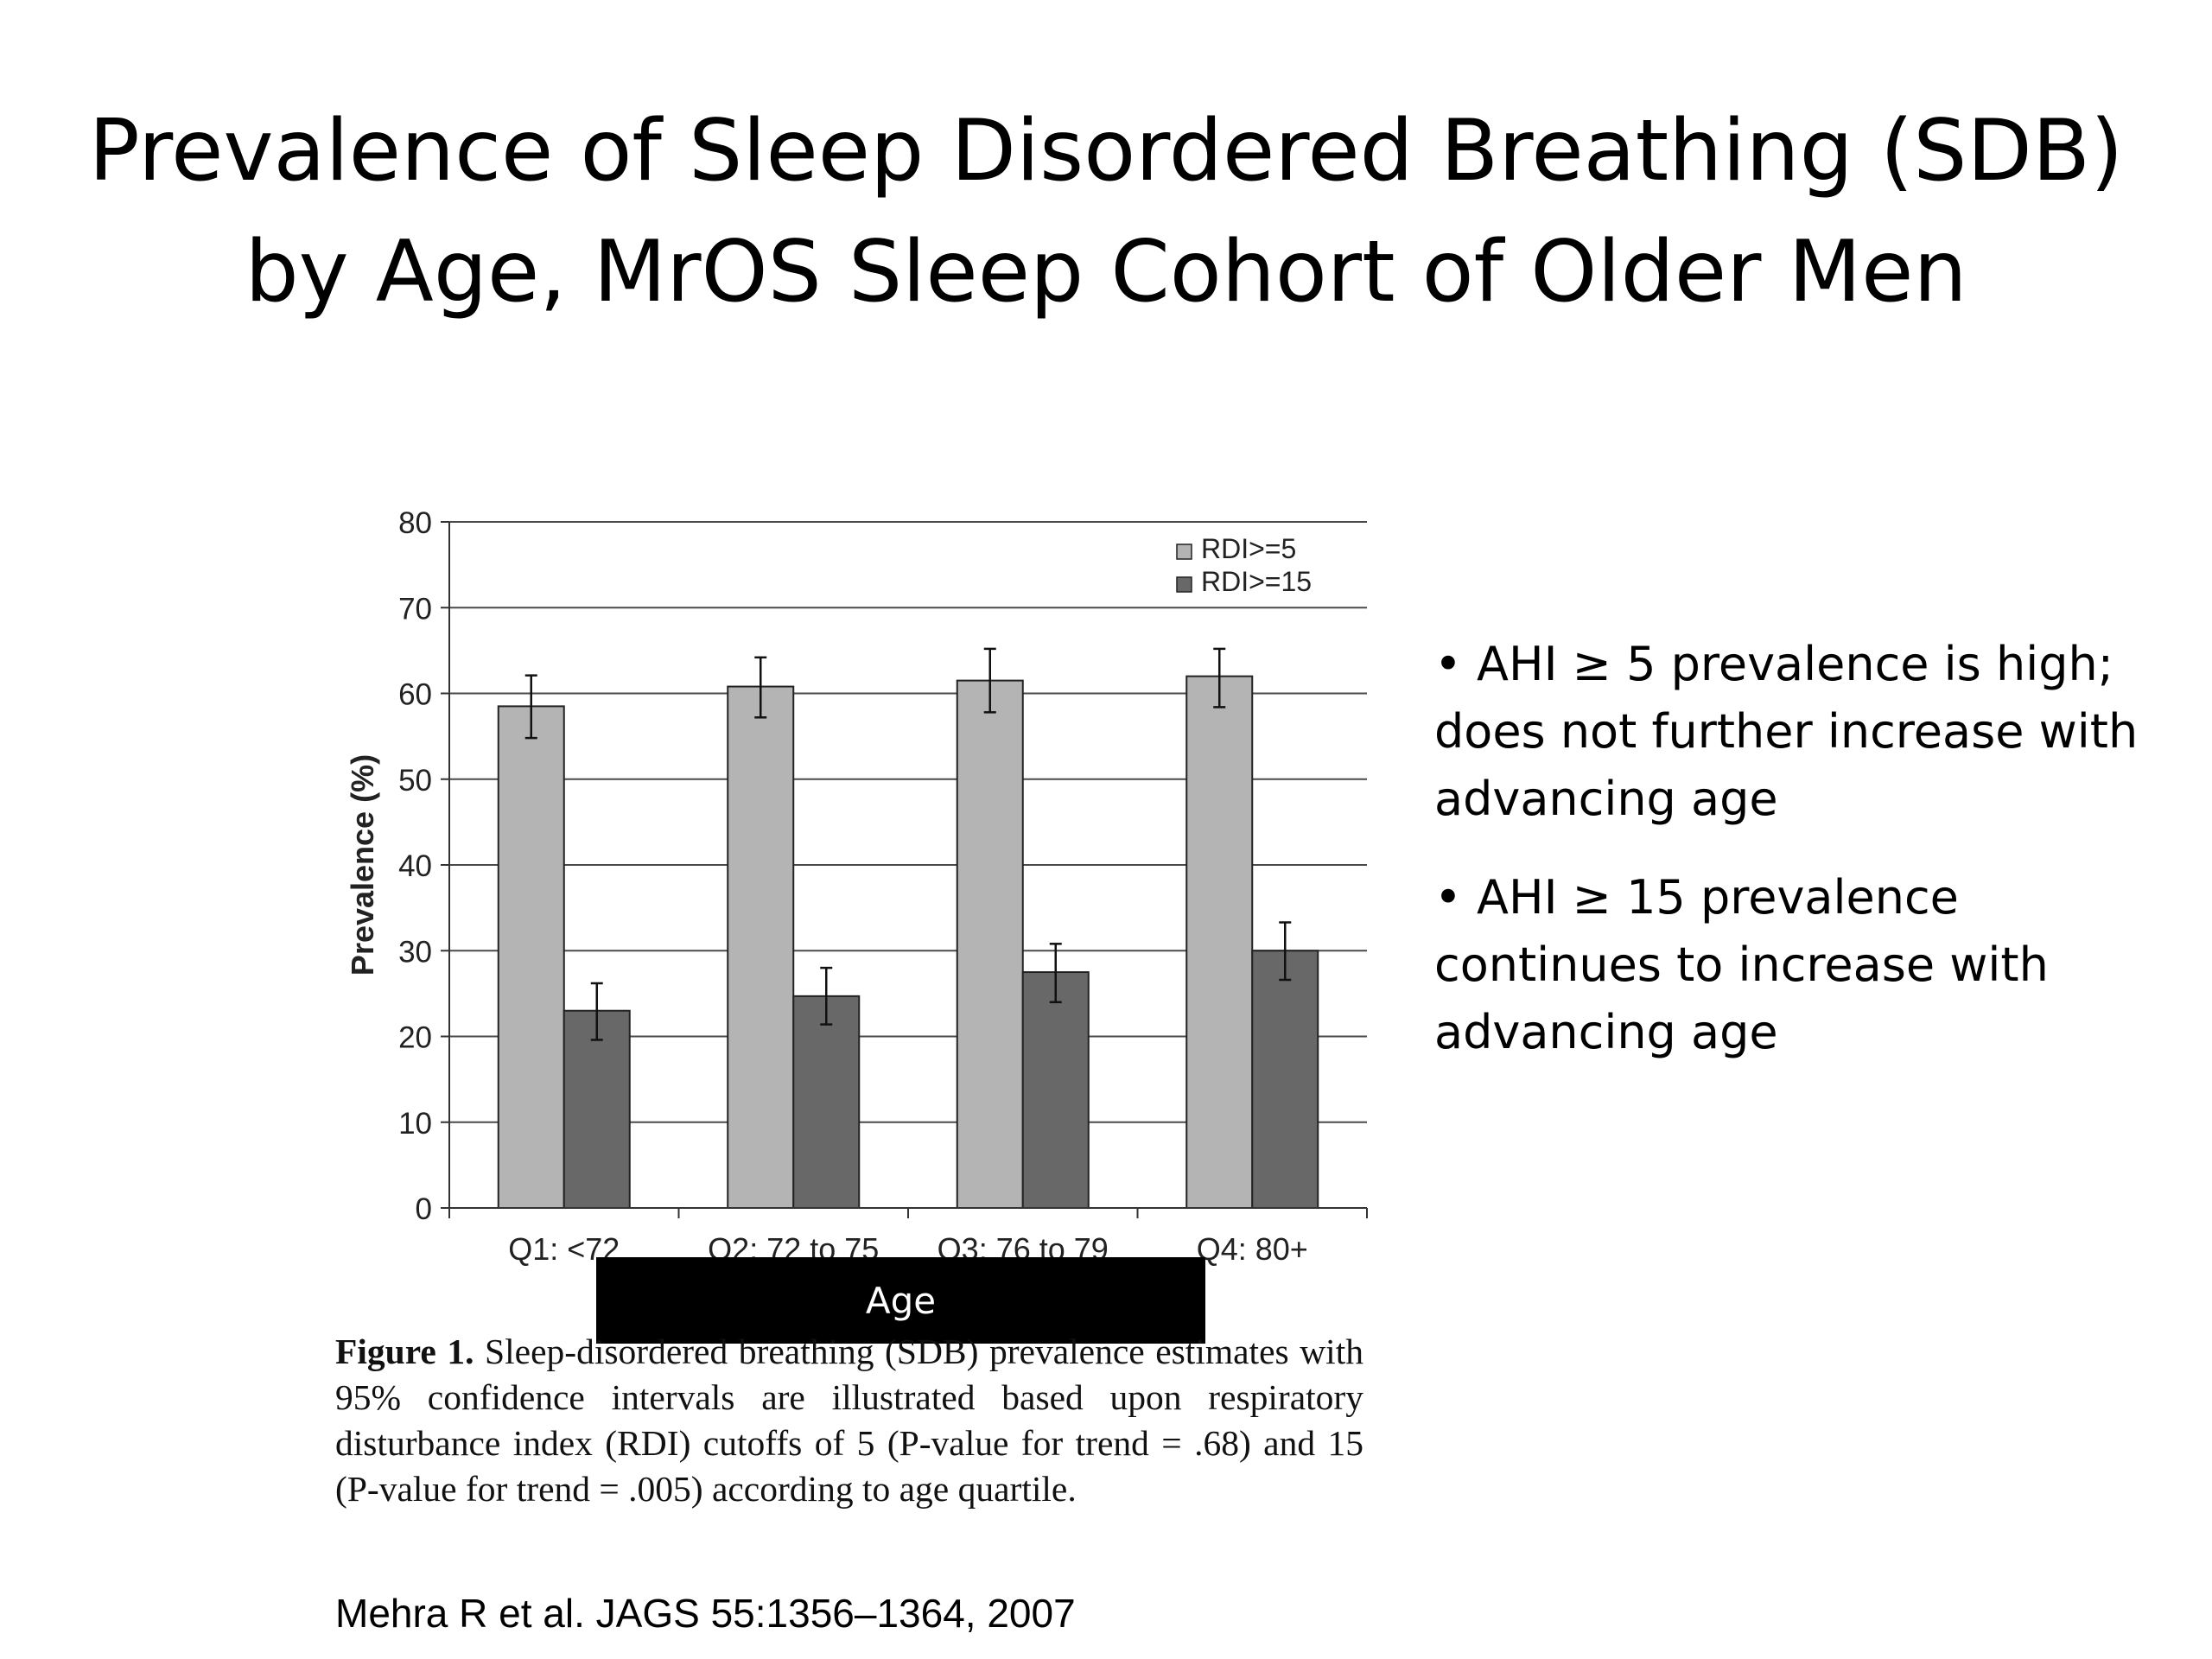  What do you see at coordinates (1248, 548) in the screenshot?
I see `legend-label: RDI>=5` at bounding box center [1248, 548].